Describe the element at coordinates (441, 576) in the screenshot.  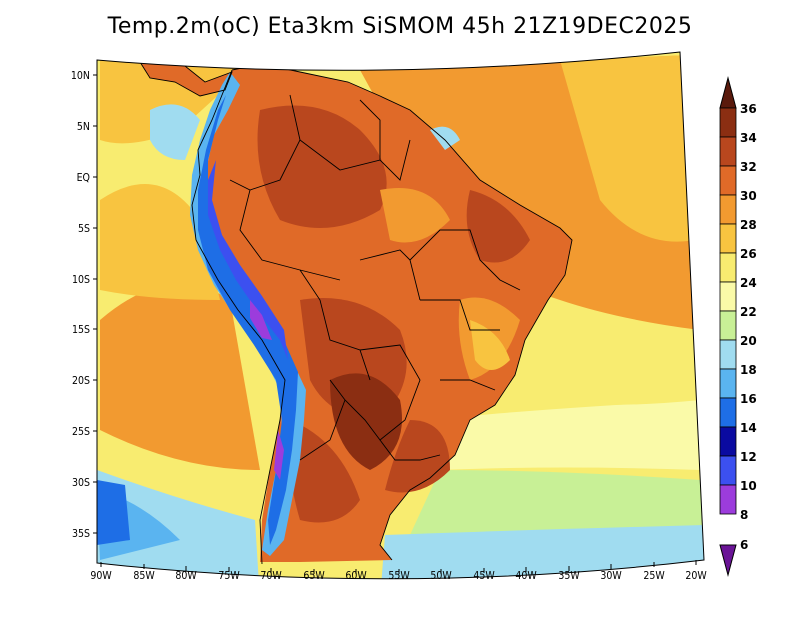
I see `lon-label: 50W` at that location.